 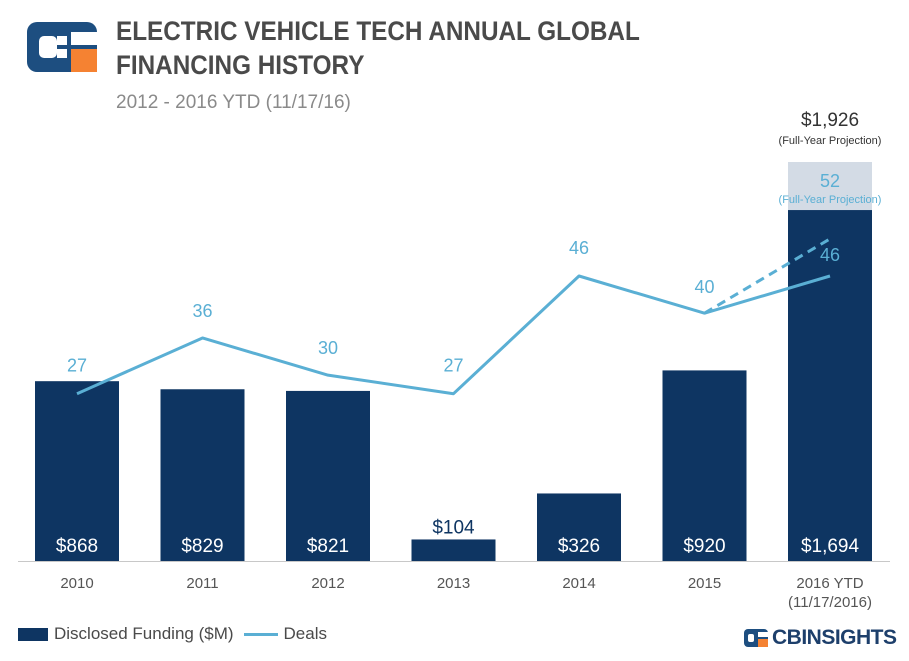 What do you see at coordinates (704, 465) in the screenshot?
I see `bar-2015` at bounding box center [704, 465].